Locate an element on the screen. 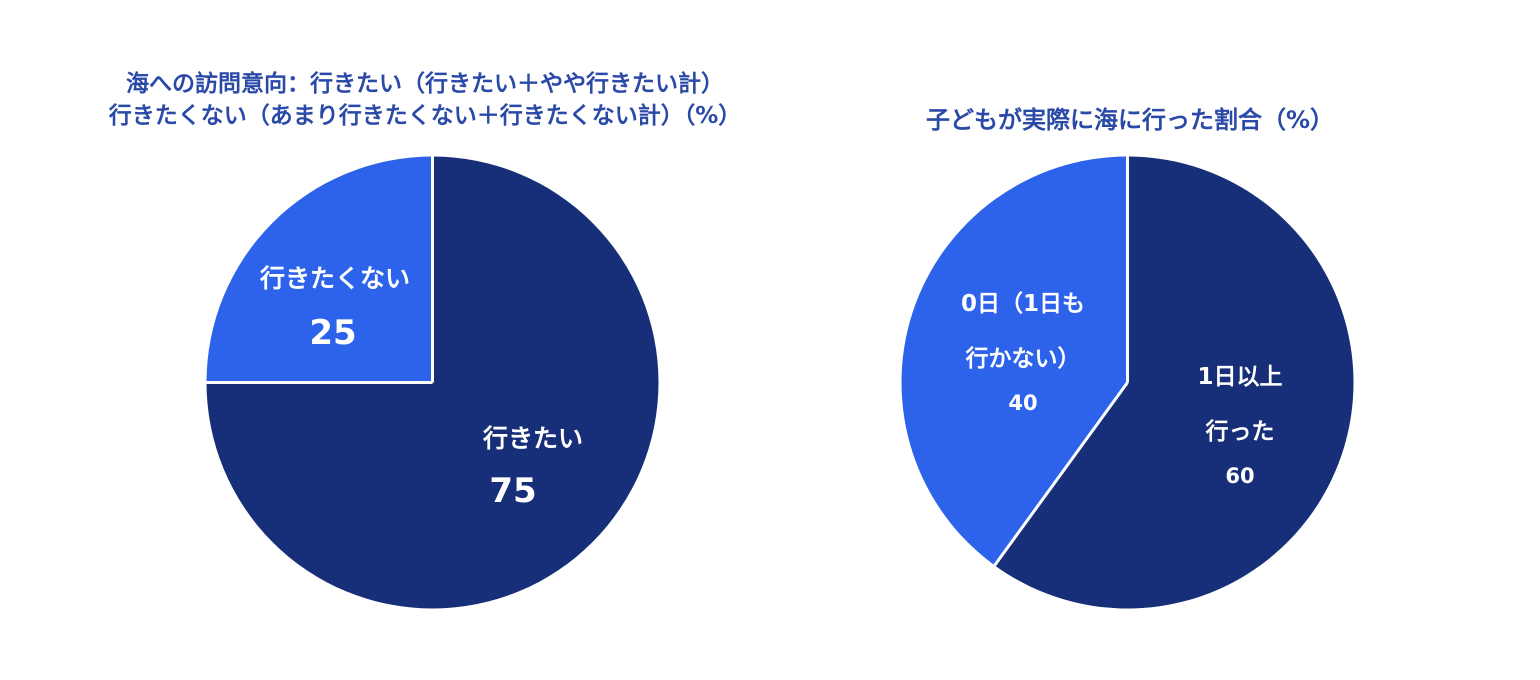 This screenshot has height=680, width=1540. slice-label-want-to-go: 行きたい is located at coordinates (532, 438).